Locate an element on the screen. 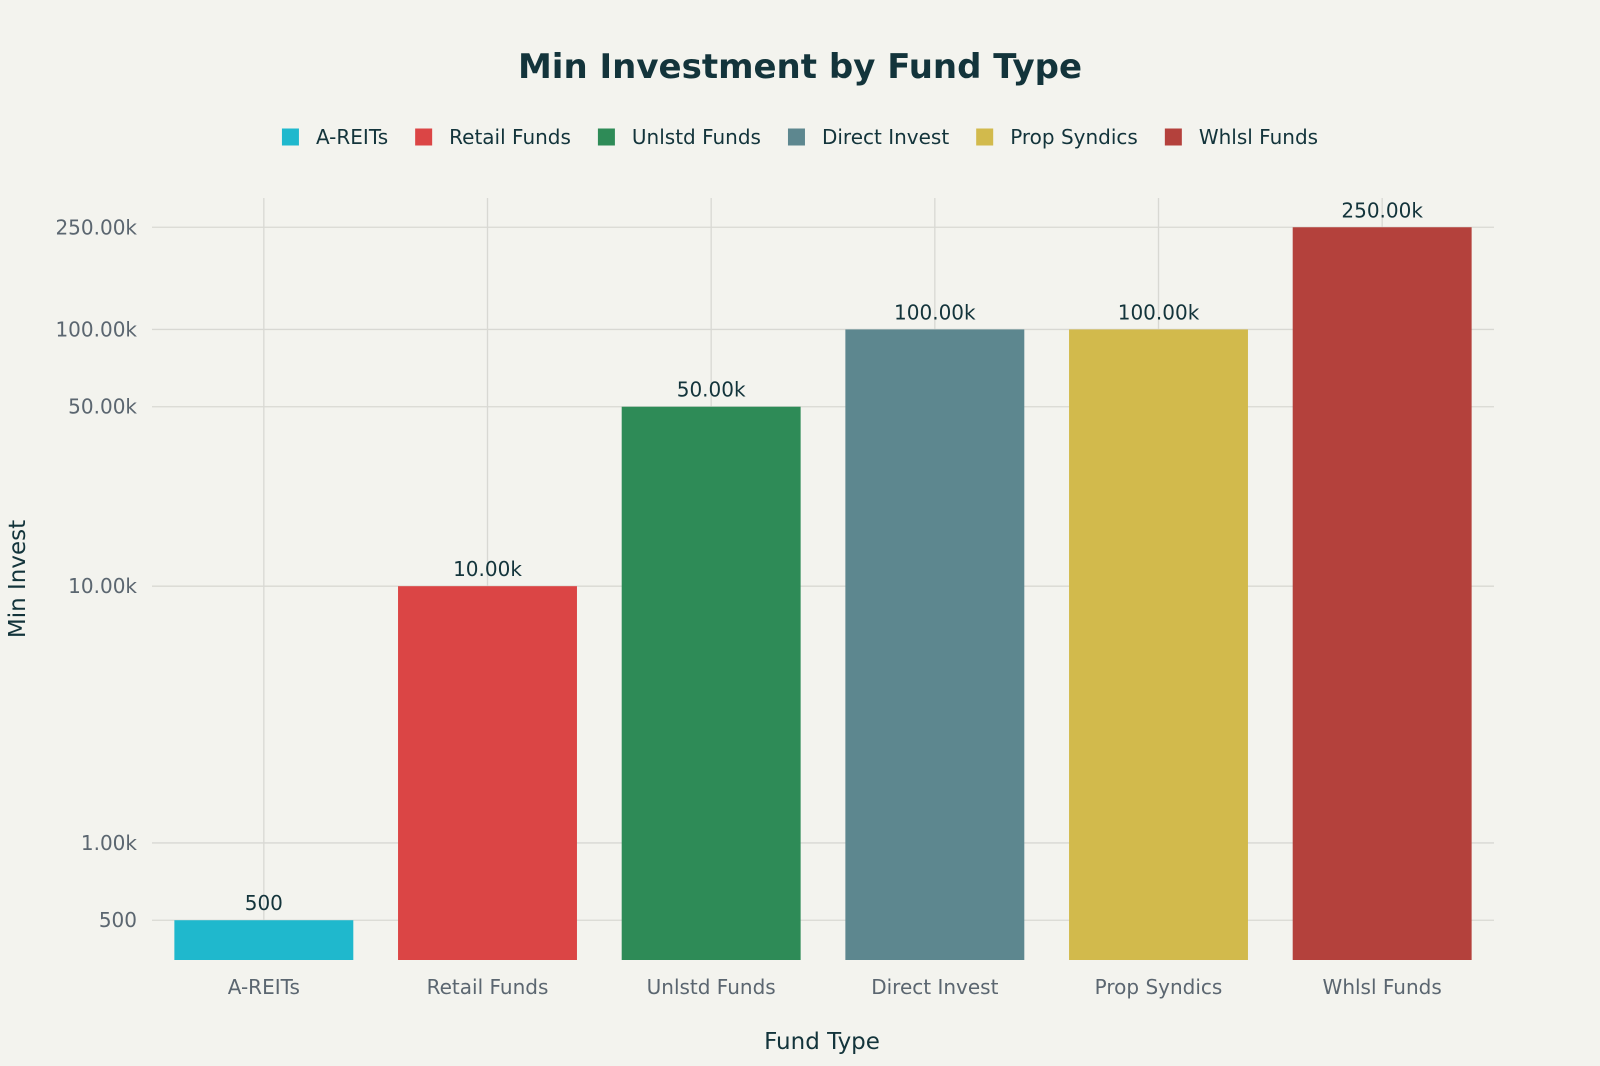  legend-item: Unlstd Funds is located at coordinates (679, 137).